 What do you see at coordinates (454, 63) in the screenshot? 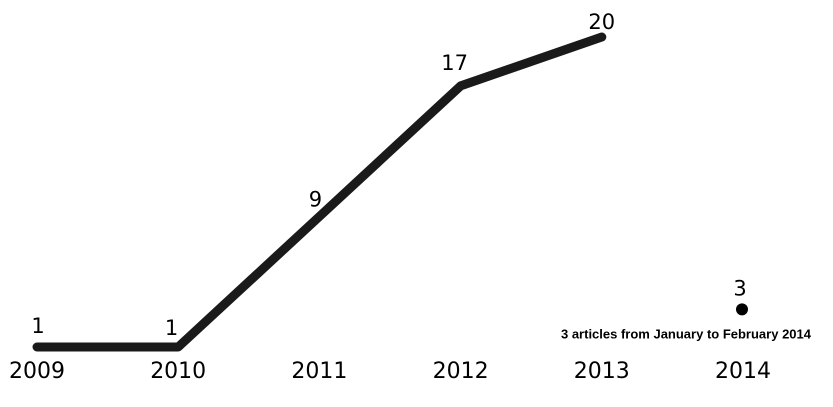
I see `data-label: 17` at bounding box center [454, 63].